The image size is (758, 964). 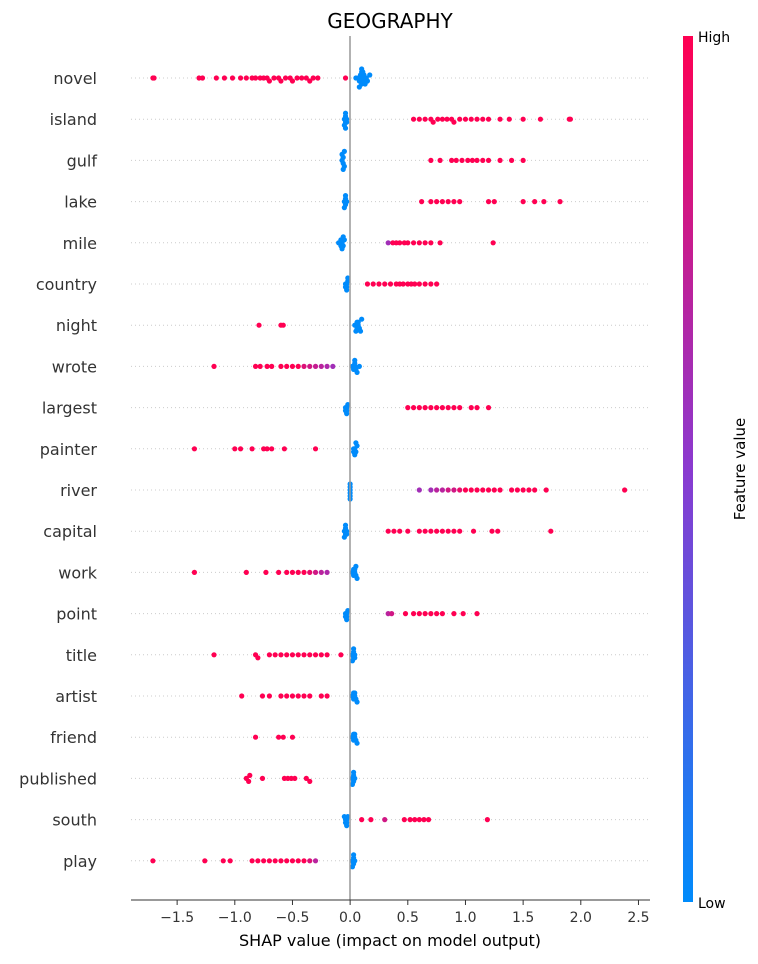 What do you see at coordinates (688, 469) in the screenshot?
I see `colorbar` at bounding box center [688, 469].